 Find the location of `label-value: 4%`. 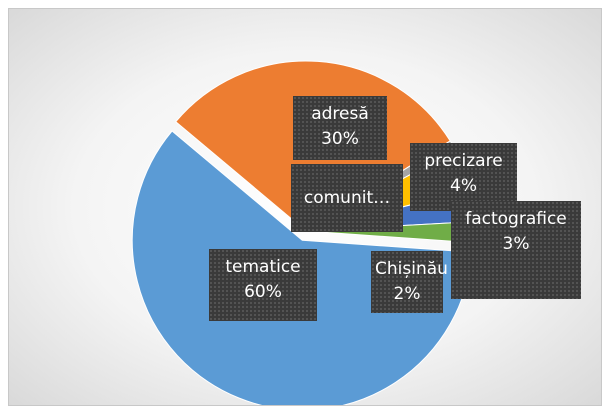

label-value: 4% is located at coordinates (463, 186).